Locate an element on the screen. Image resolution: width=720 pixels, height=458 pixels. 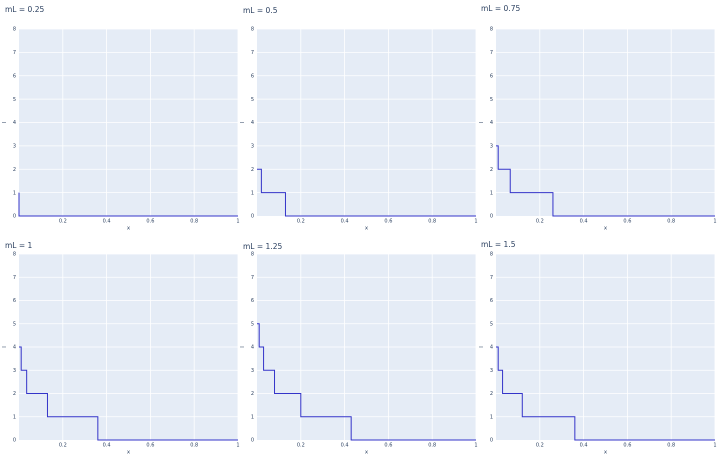
panel-title: mL = 0.25 is located at coordinates (24, 9).